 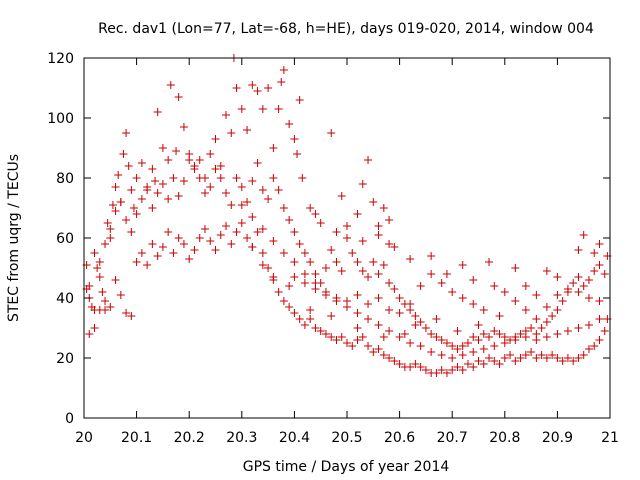 What do you see at coordinates (294, 438) in the screenshot?
I see `x-tick-label: 20.4` at bounding box center [294, 438].